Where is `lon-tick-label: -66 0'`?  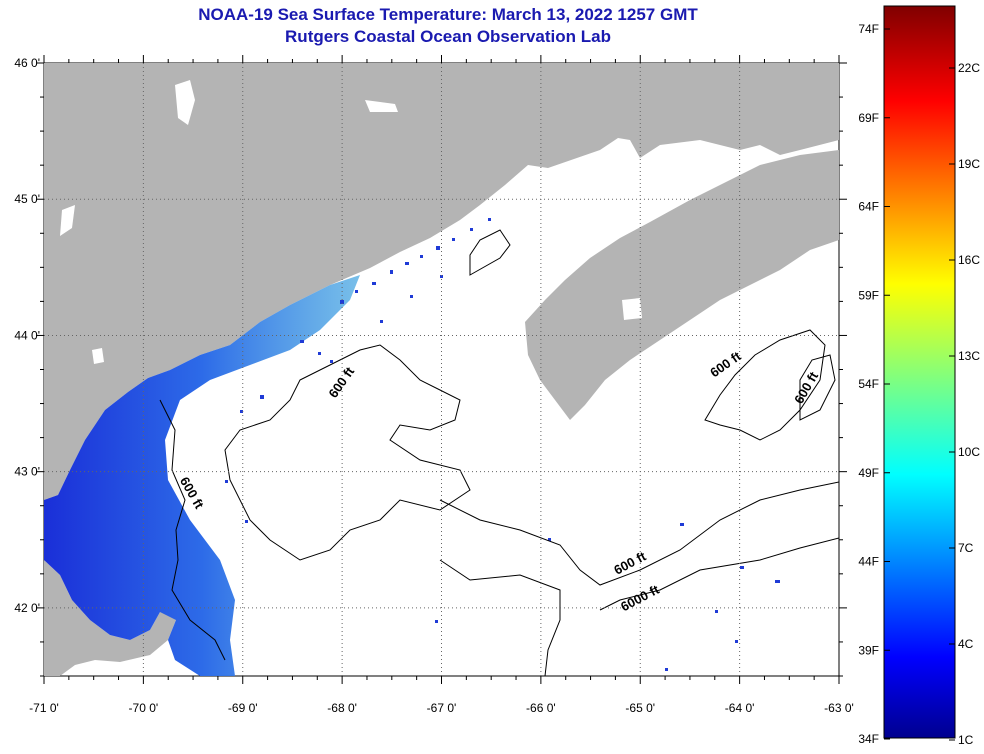
lon-tick-label: -66 0' is located at coordinates (541, 708).